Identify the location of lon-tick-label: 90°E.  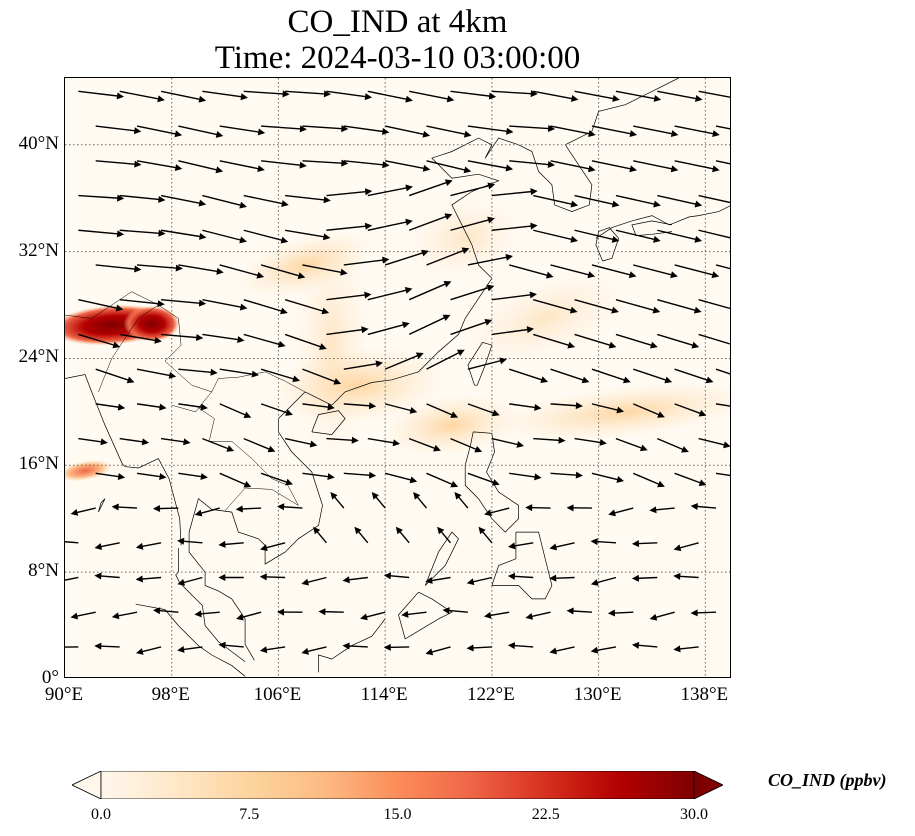
(64, 694).